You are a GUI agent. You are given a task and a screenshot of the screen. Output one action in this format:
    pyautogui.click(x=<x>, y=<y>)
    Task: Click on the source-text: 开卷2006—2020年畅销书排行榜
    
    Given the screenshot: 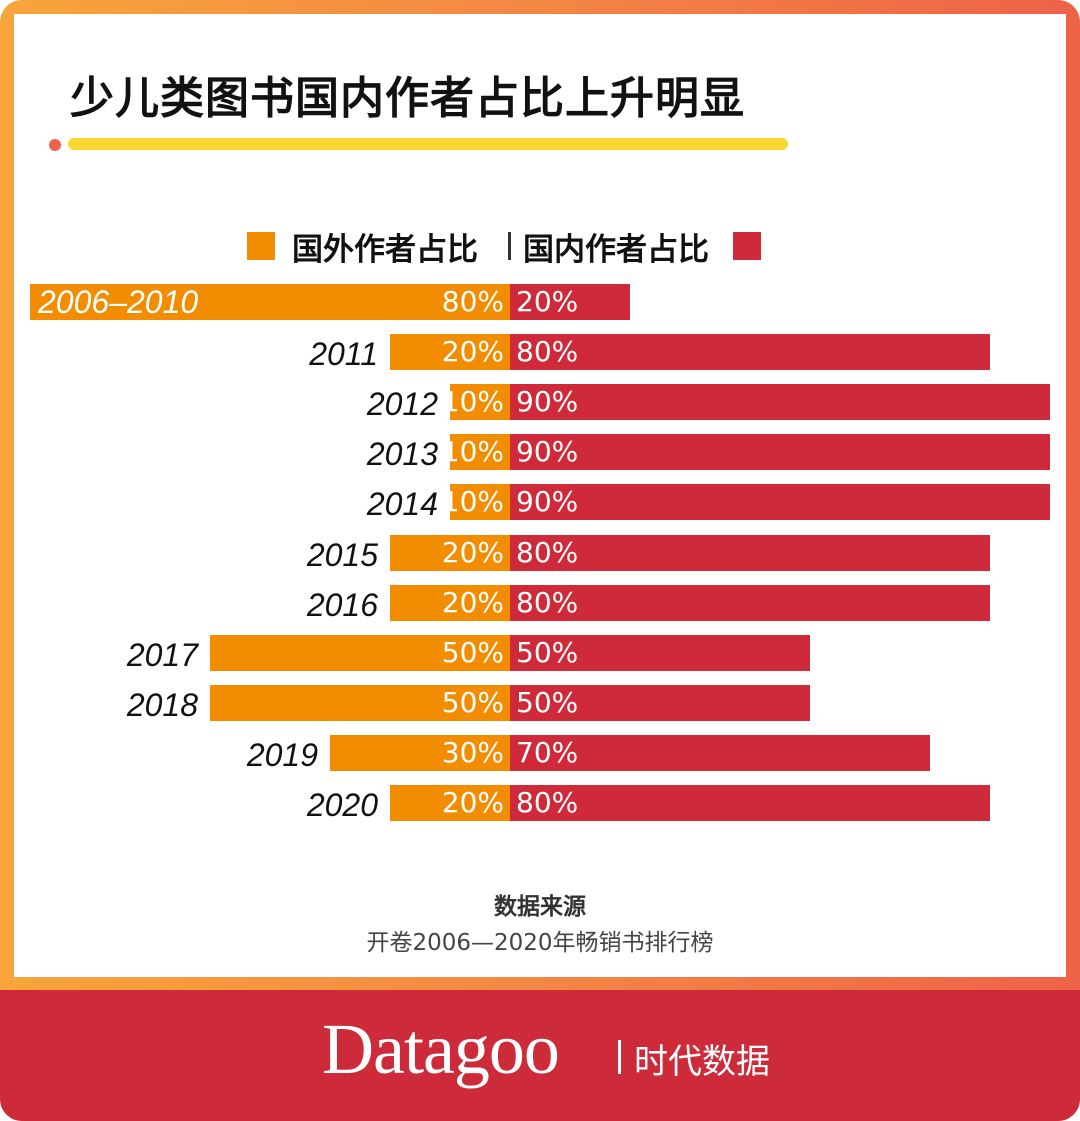 What is the action you would take?
    pyautogui.click(x=540, y=943)
    